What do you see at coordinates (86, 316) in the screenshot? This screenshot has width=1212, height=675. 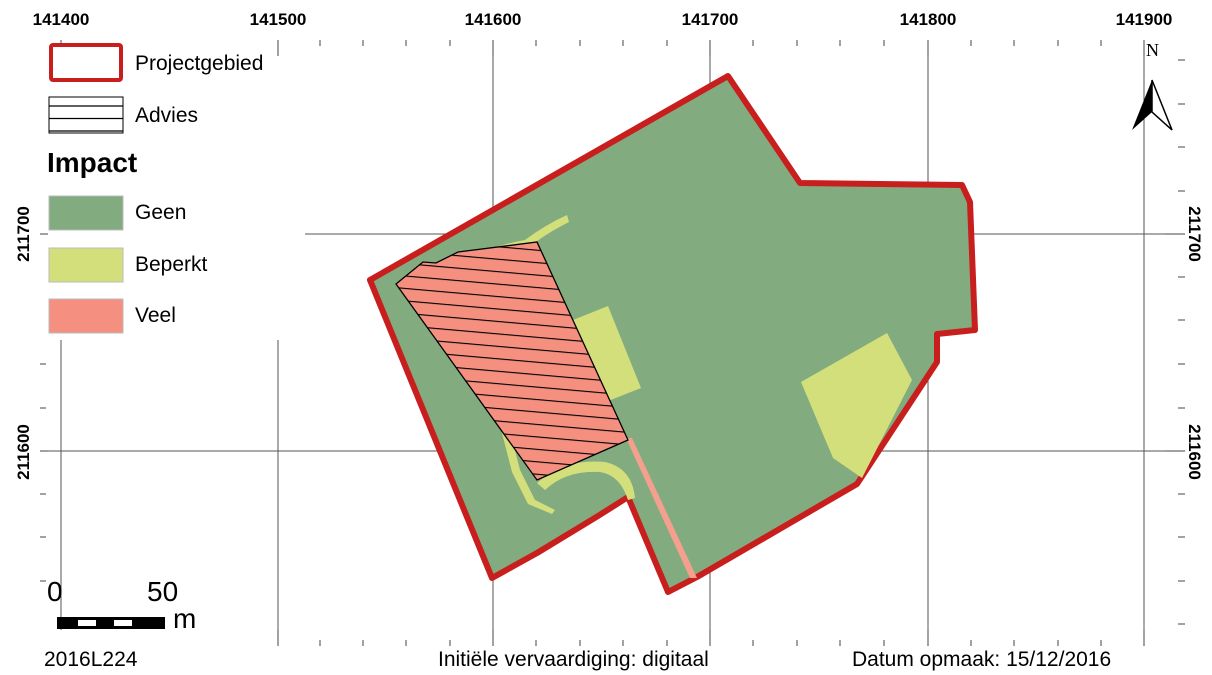 I see `legend-swatch-veel` at bounding box center [86, 316].